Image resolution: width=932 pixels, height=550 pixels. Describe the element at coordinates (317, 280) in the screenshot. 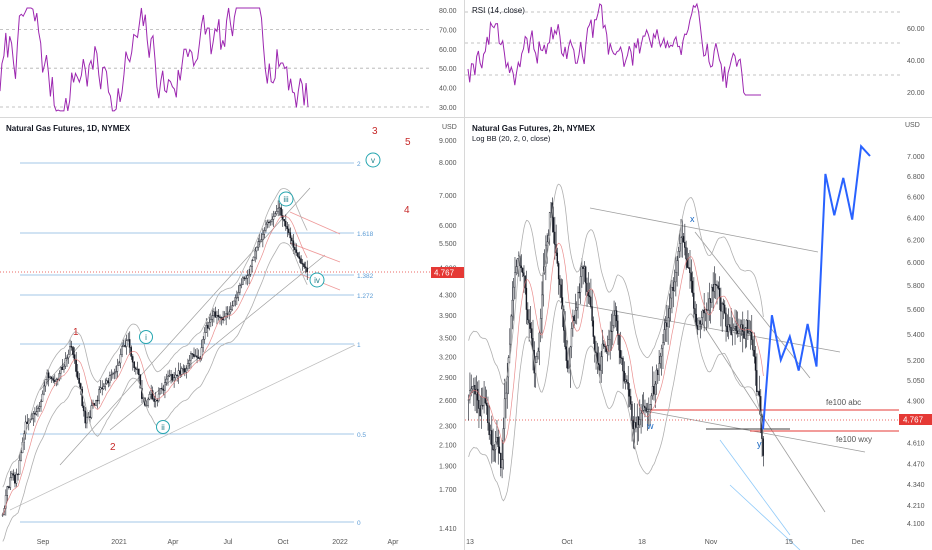

I see `circle-iv` at that location.